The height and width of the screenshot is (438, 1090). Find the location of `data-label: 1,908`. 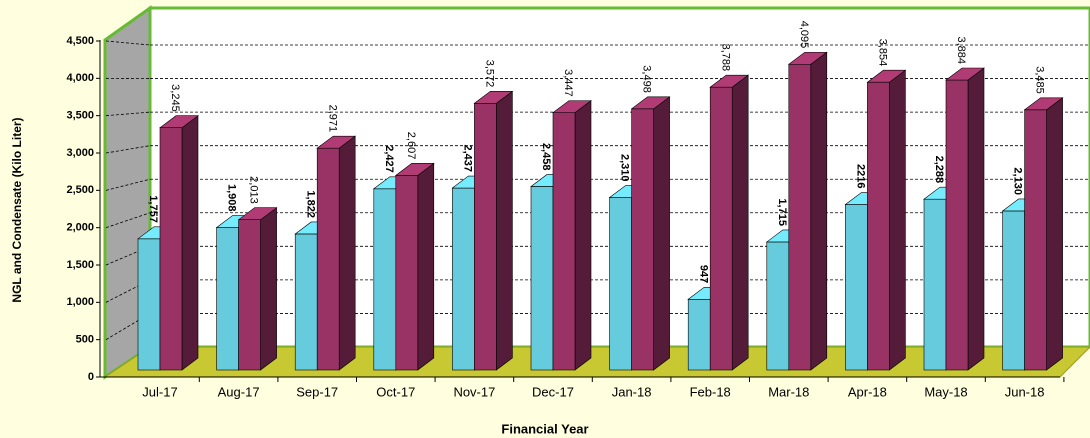

data-label: 1,908 is located at coordinates (232, 198).